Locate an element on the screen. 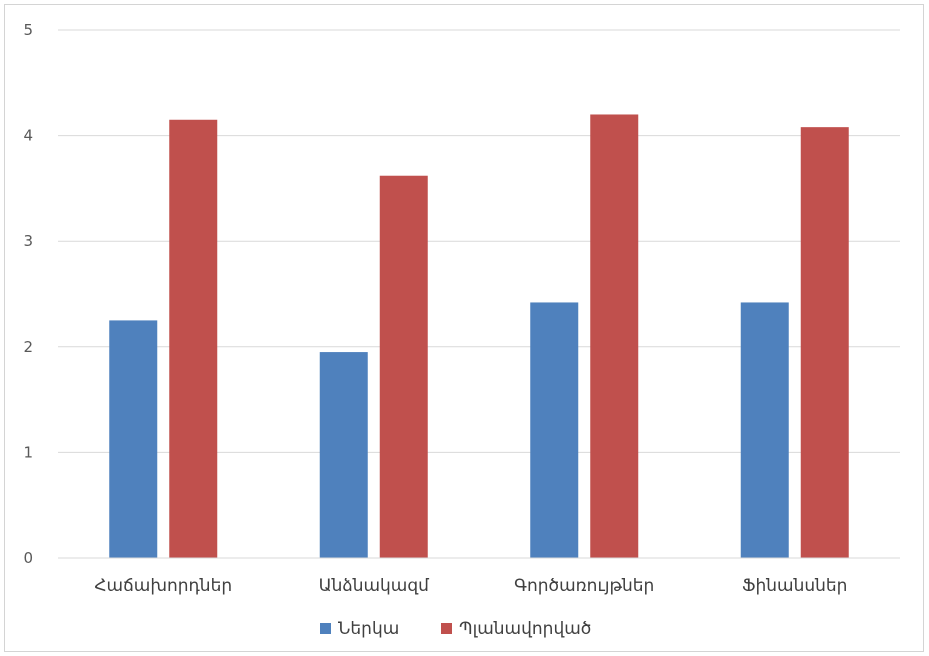 Image resolution: width=929 pixels, height=656 pixels. y-axis-ticks: 0 1 2 3 4 5 is located at coordinates (28, 294).